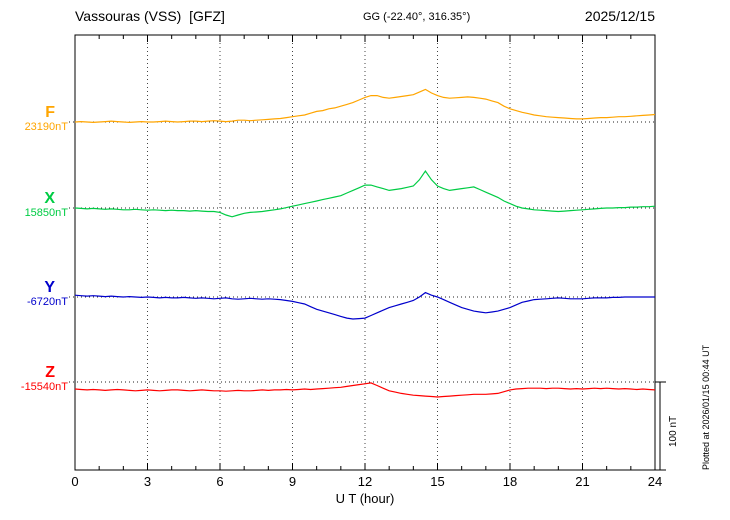 Image resolution: width=730 pixels, height=520 pixels. I want to click on x-tick-label-3: 3, so click(147, 481).